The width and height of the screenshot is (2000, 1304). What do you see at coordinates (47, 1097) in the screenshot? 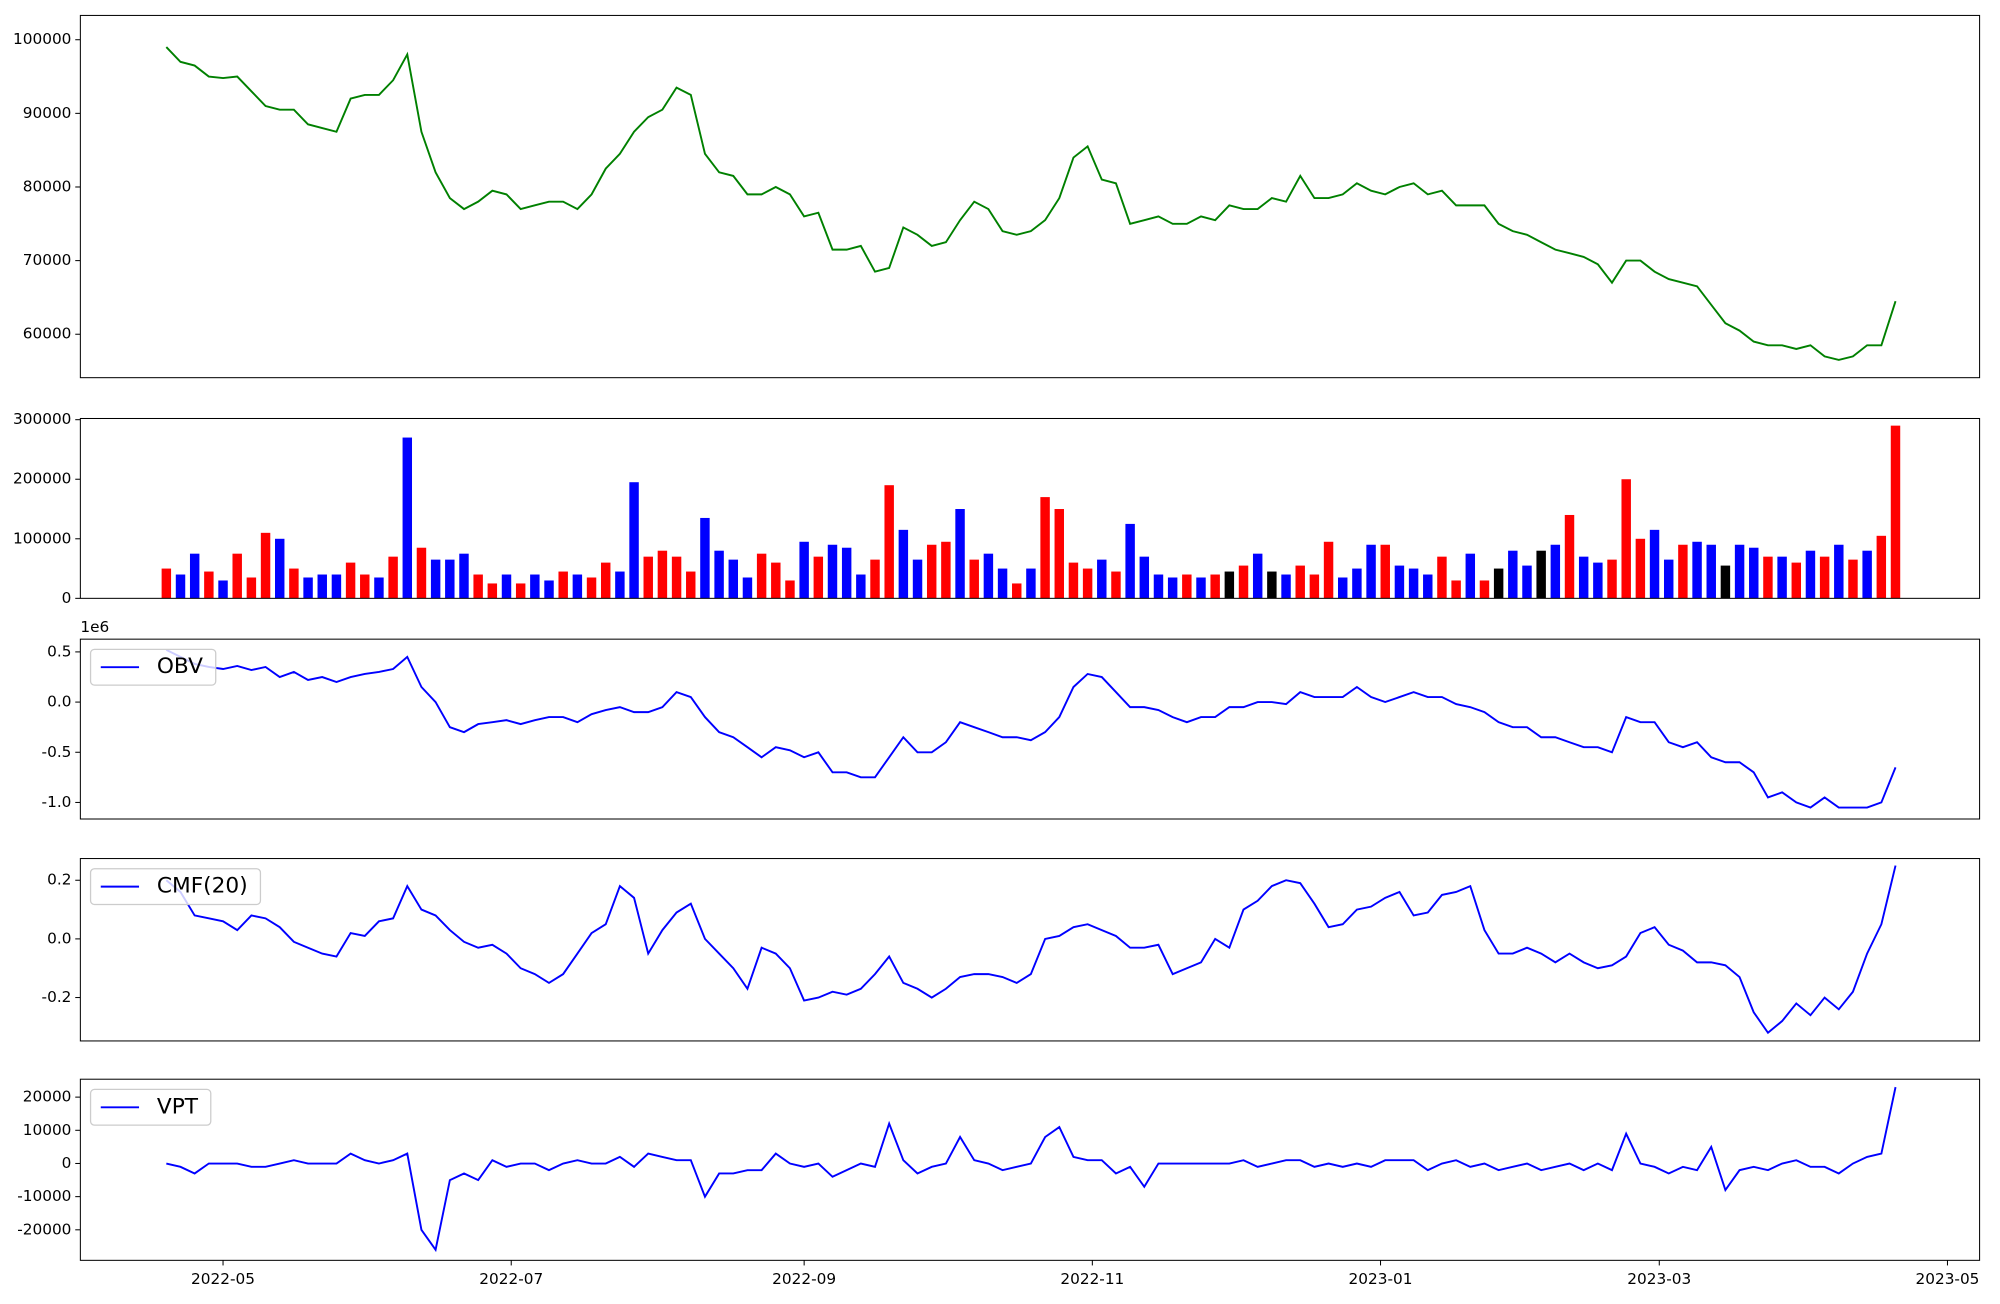
I see `y-tick-label: 20000` at bounding box center [47, 1097].